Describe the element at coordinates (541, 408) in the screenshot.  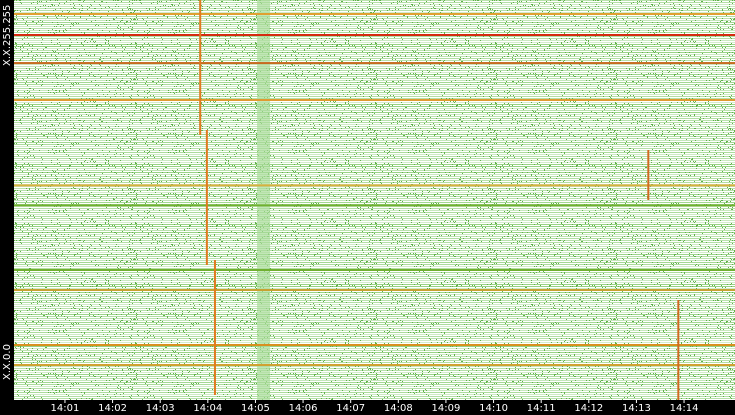
I see `x-tick-label: 14:11` at that location.